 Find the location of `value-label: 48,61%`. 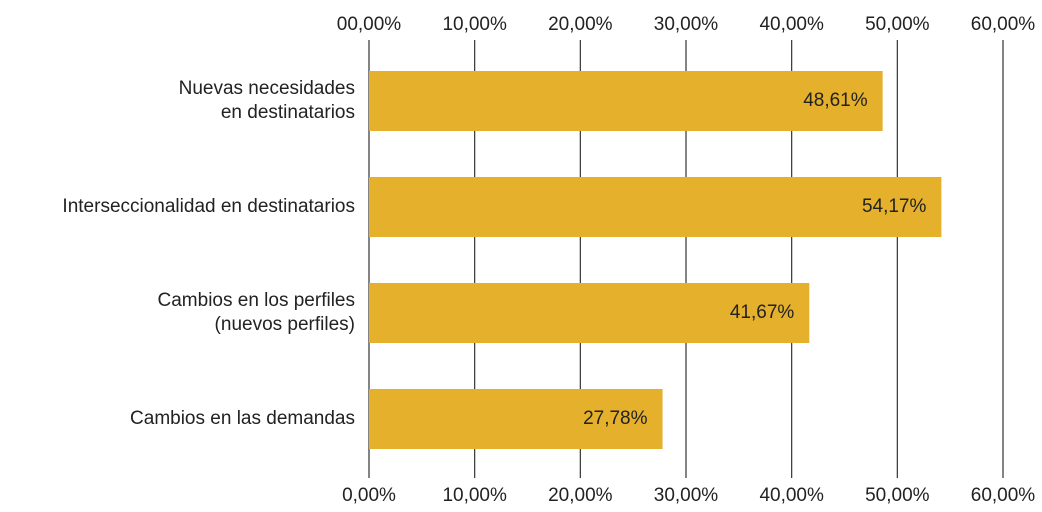

value-label: 48,61% is located at coordinates (835, 100).